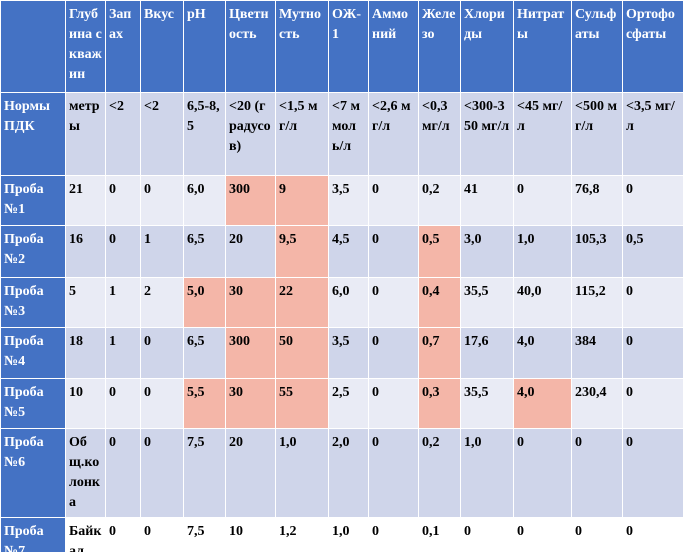 The width and height of the screenshot is (683, 552). Describe the element at coordinates (302, 200) in the screenshot. I see `data-cell: 9` at that location.